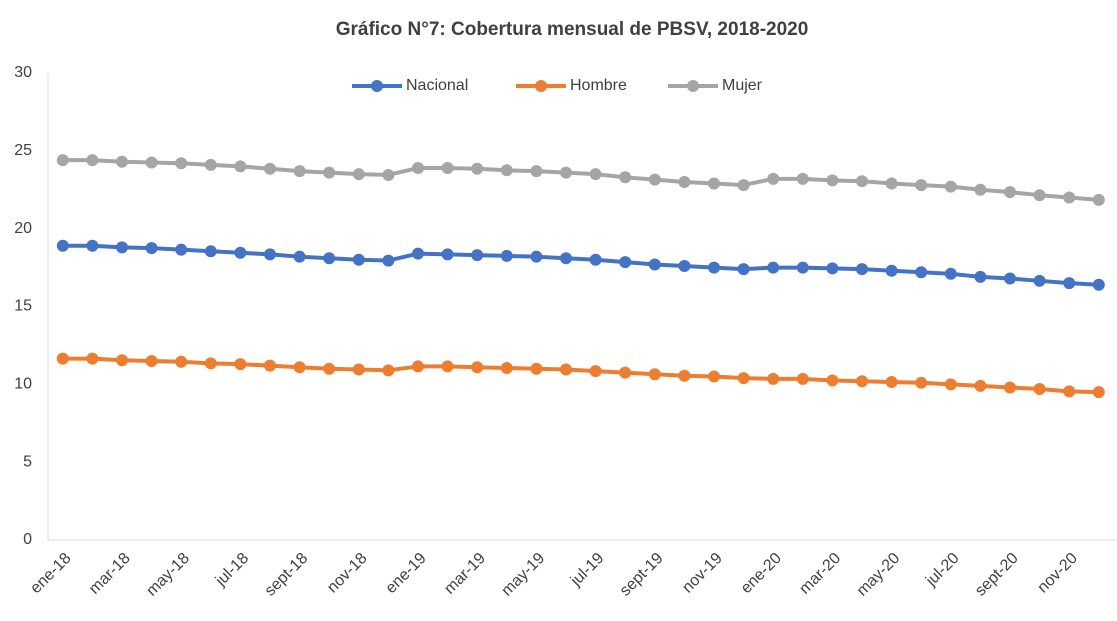 The image size is (1117, 621). I want to click on x-tick-label: may-20, so click(879, 575).